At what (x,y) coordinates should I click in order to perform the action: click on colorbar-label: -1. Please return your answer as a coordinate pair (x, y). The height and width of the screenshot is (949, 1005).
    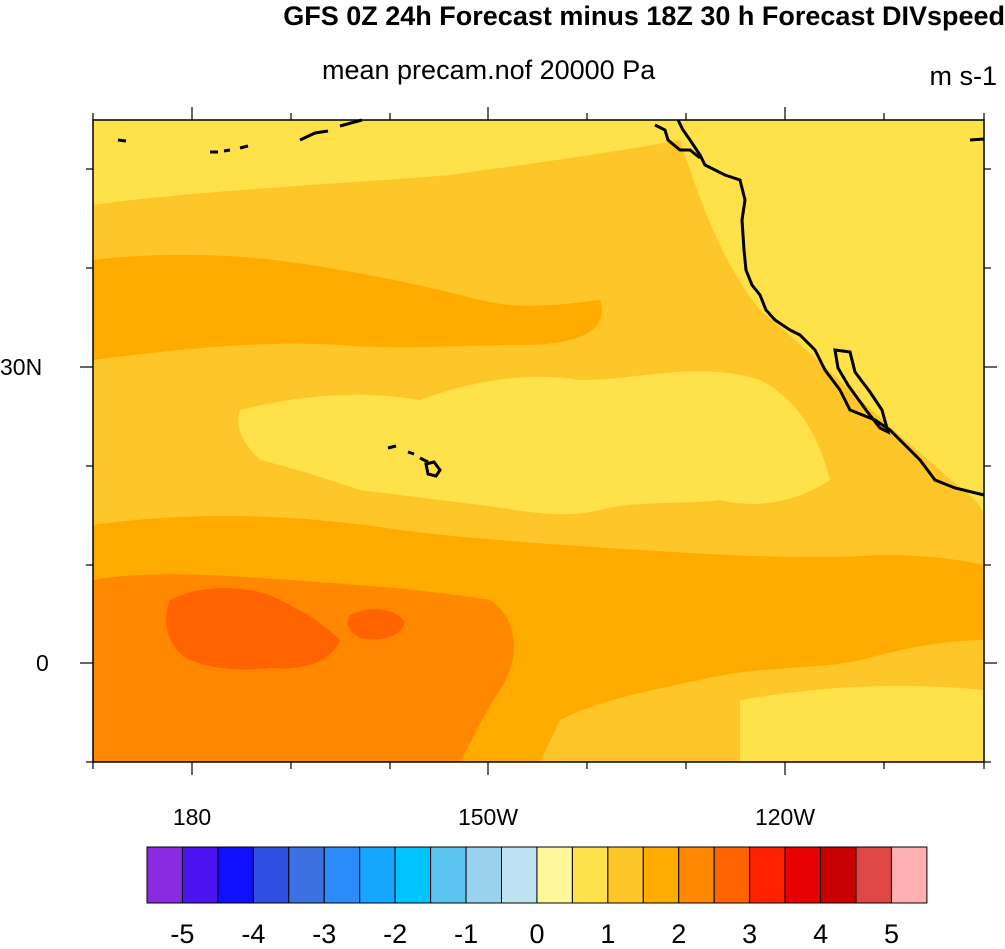
    Looking at the image, I should click on (466, 934).